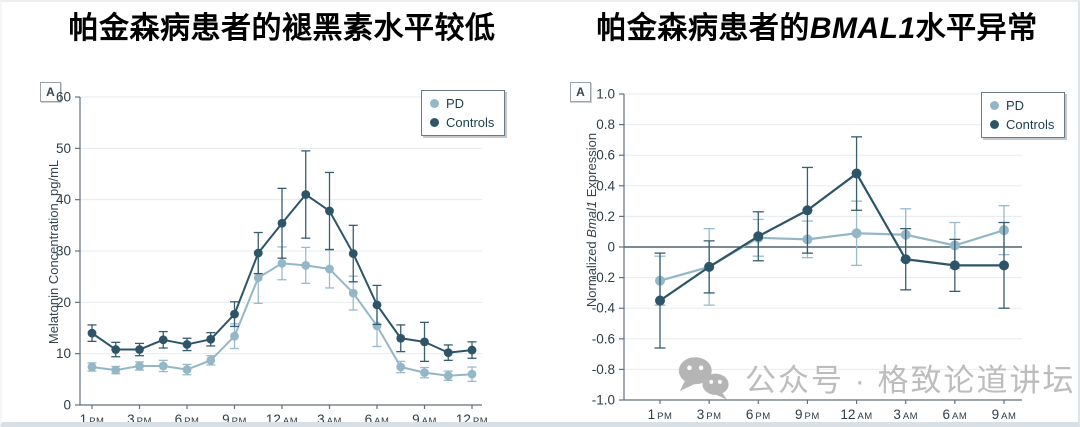 The image size is (1080, 427). I want to click on panel-label-a-left: A, so click(50, 92).